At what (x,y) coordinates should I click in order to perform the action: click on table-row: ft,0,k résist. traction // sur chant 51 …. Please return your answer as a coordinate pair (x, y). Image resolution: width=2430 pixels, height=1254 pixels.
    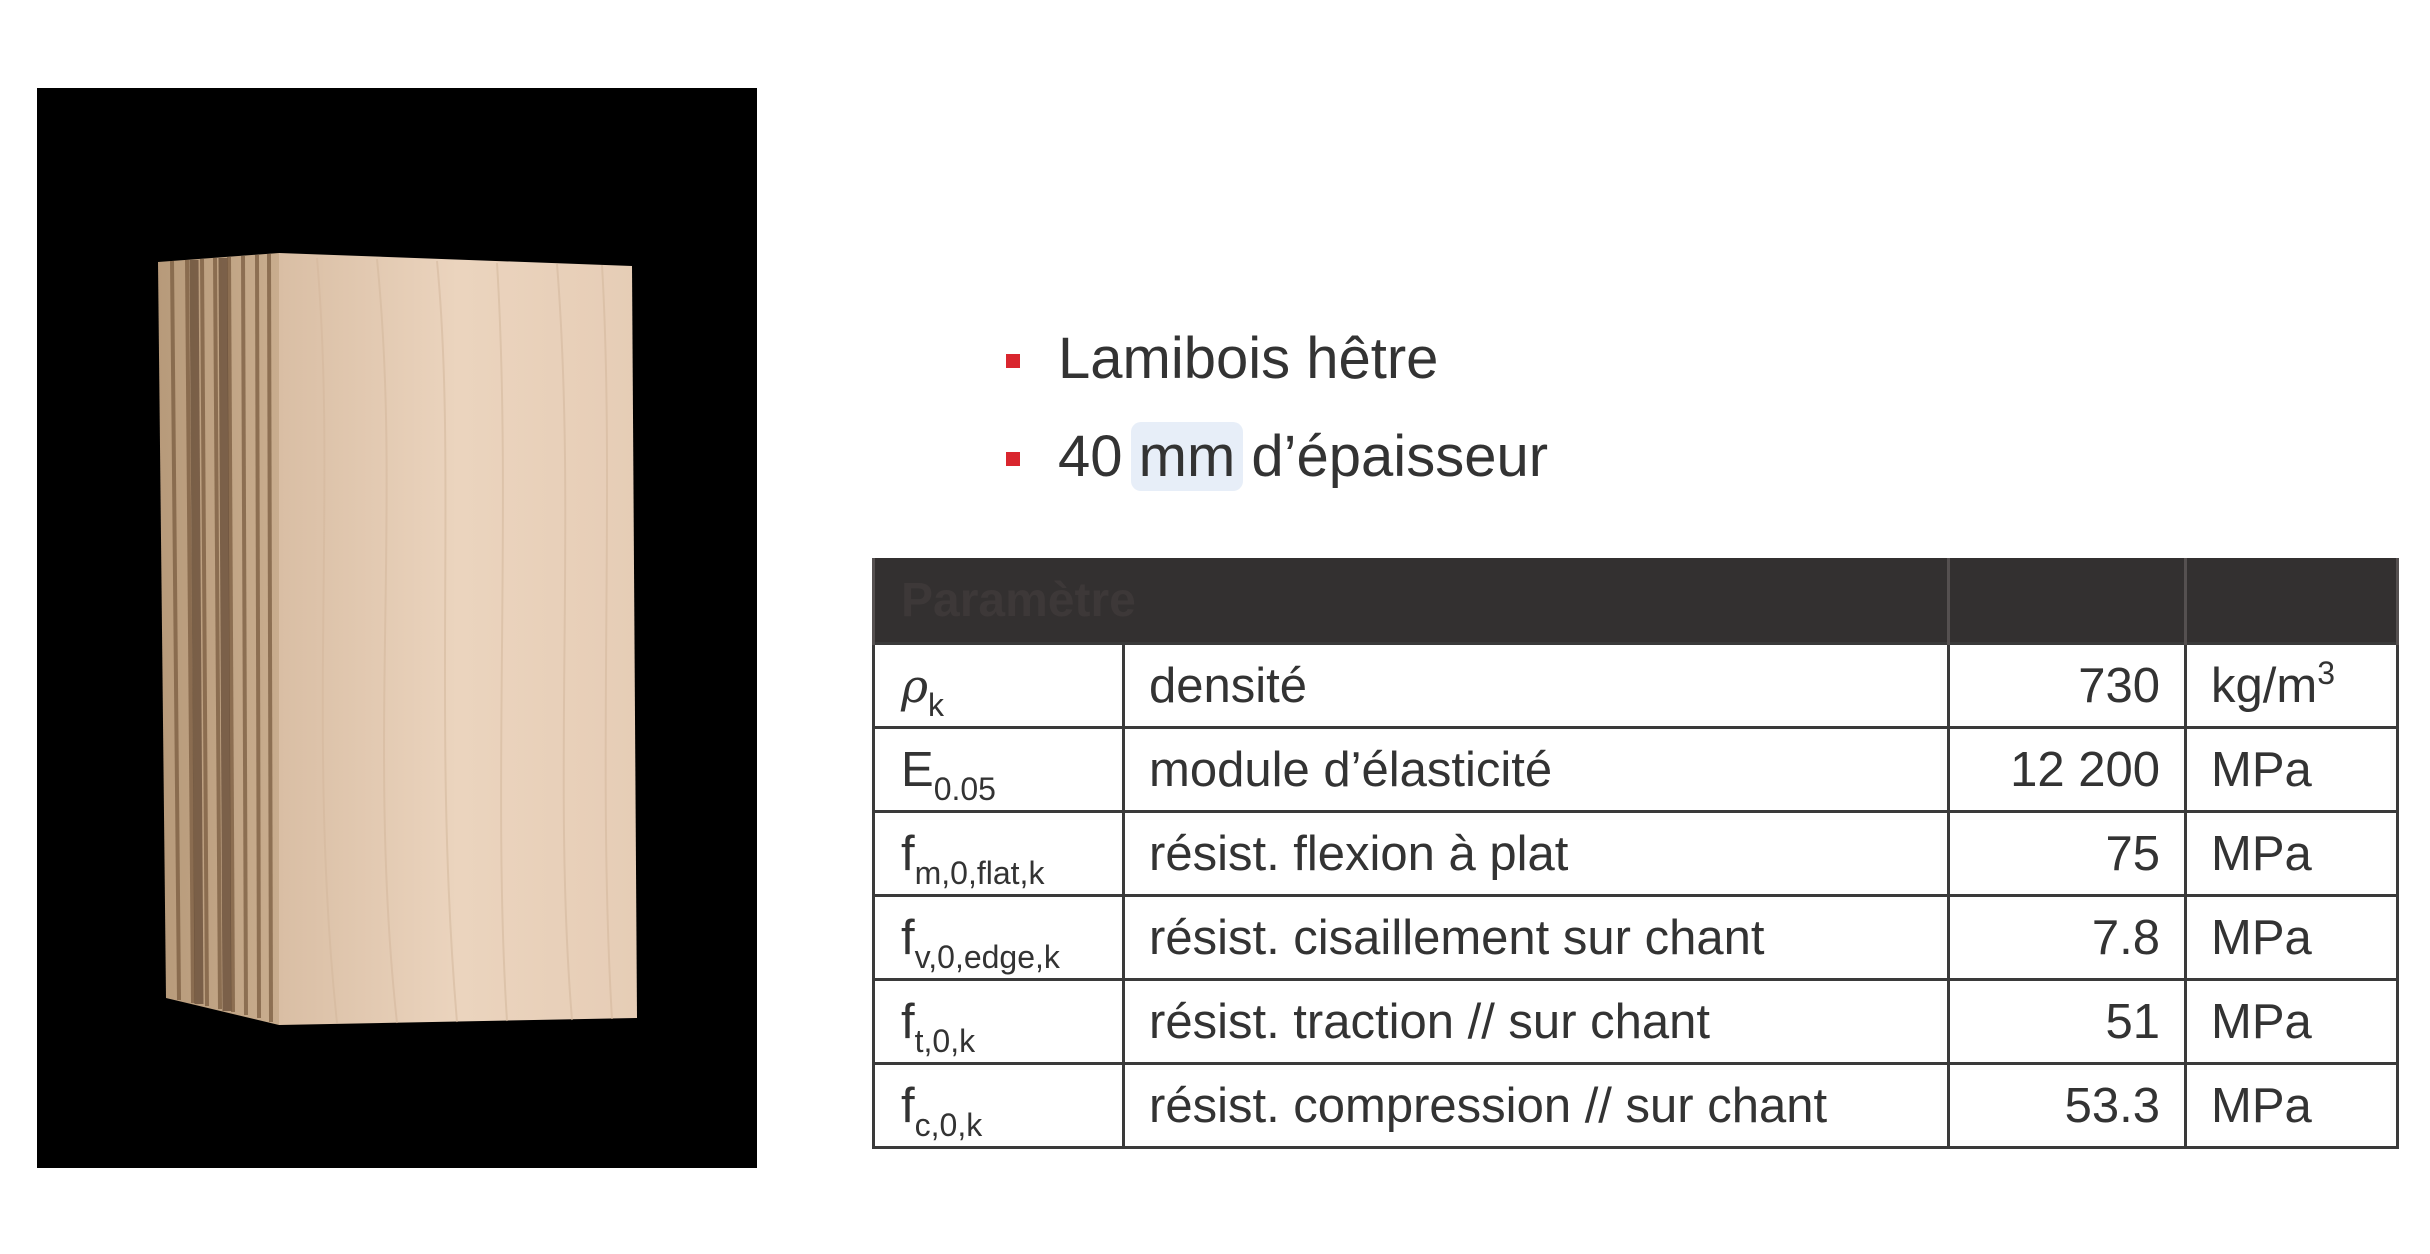
    Looking at the image, I should click on (1636, 1021).